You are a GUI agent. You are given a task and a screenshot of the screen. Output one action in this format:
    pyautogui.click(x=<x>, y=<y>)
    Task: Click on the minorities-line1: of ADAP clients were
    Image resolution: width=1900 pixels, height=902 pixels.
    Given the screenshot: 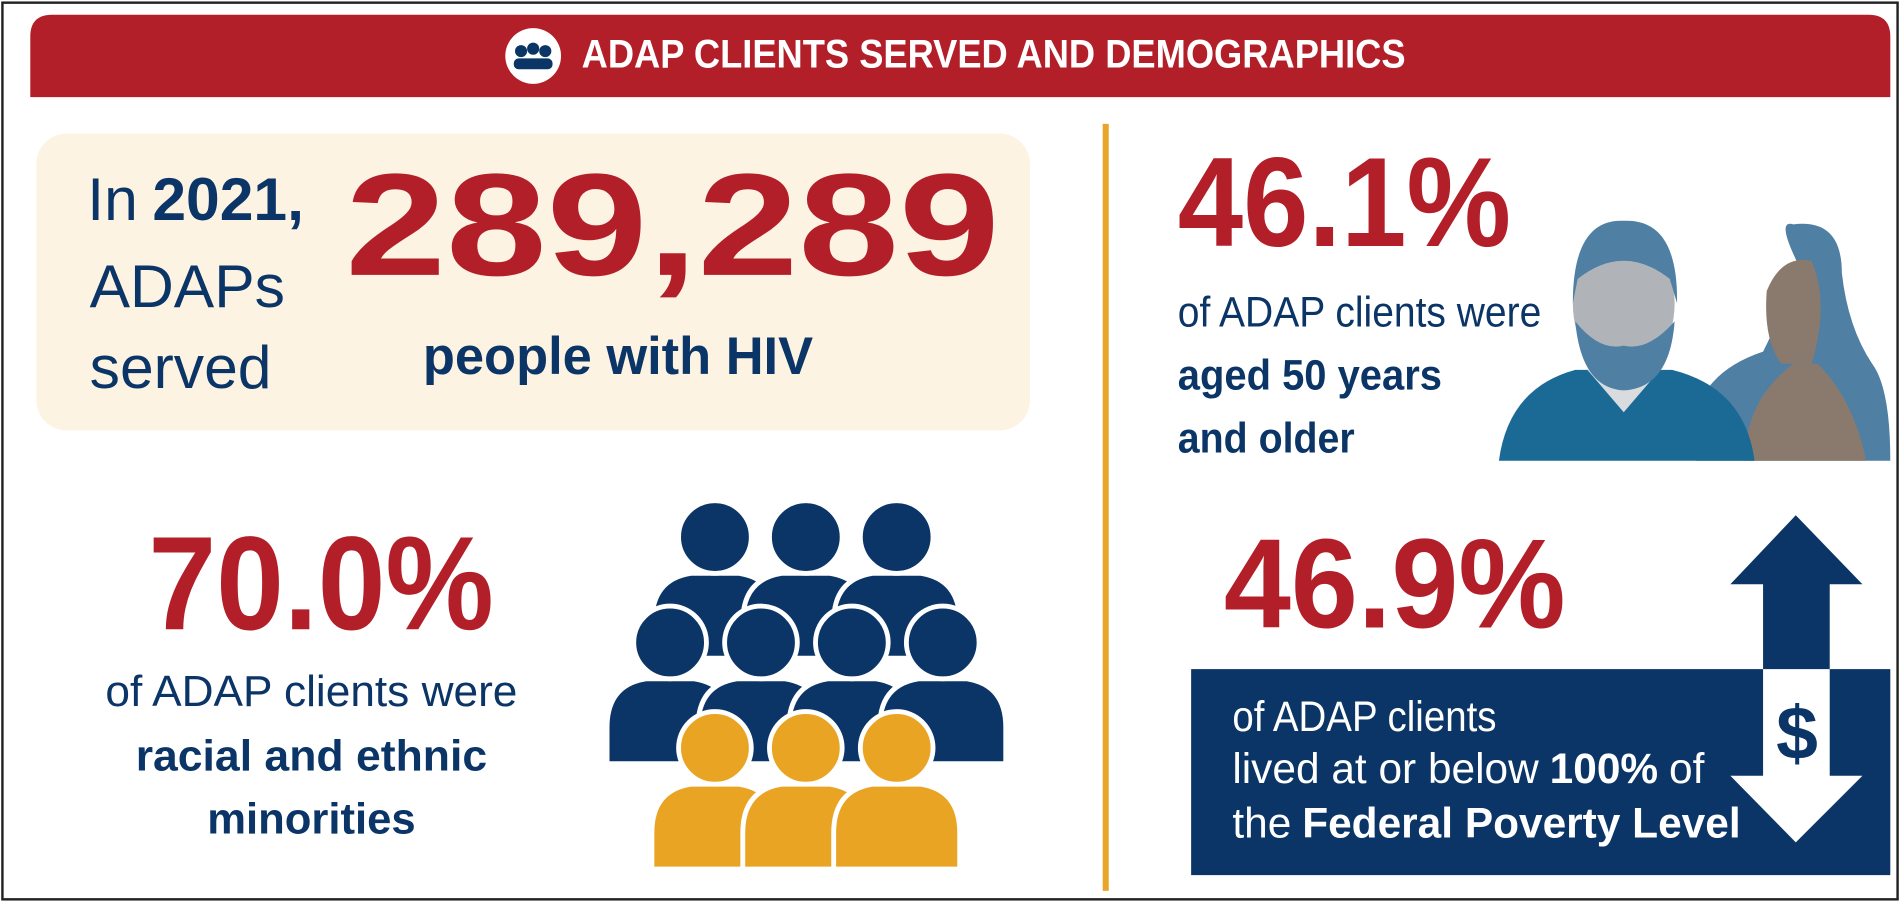 What is the action you would take?
    pyautogui.click(x=311, y=692)
    